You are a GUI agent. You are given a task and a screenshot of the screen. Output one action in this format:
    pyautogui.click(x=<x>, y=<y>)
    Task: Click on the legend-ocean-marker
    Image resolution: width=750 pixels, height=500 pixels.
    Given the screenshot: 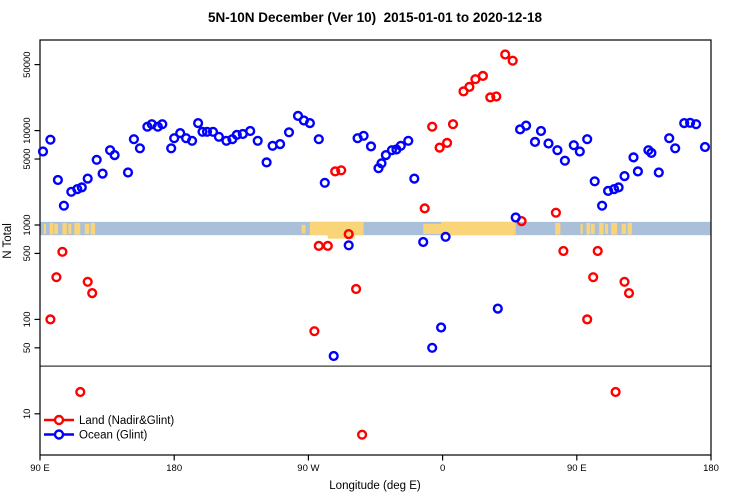 What is the action you would take?
    pyautogui.click(x=59, y=434)
    